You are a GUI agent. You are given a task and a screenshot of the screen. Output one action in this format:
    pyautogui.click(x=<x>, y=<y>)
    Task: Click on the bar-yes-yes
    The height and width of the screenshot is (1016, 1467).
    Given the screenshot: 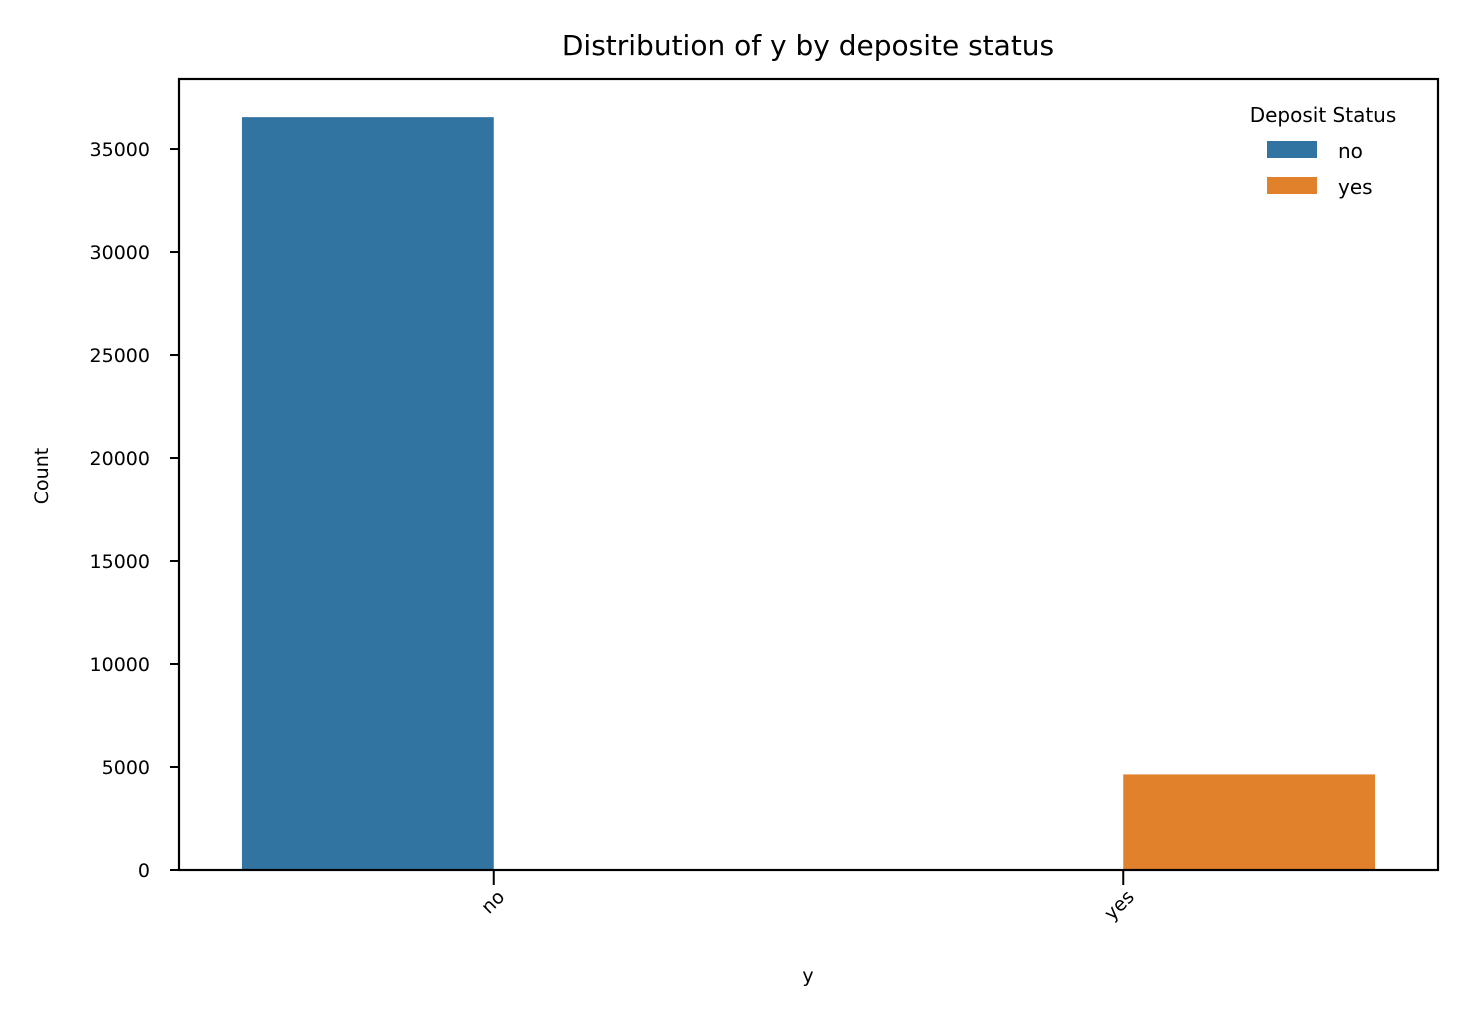 What is the action you would take?
    pyautogui.click(x=1249, y=822)
    